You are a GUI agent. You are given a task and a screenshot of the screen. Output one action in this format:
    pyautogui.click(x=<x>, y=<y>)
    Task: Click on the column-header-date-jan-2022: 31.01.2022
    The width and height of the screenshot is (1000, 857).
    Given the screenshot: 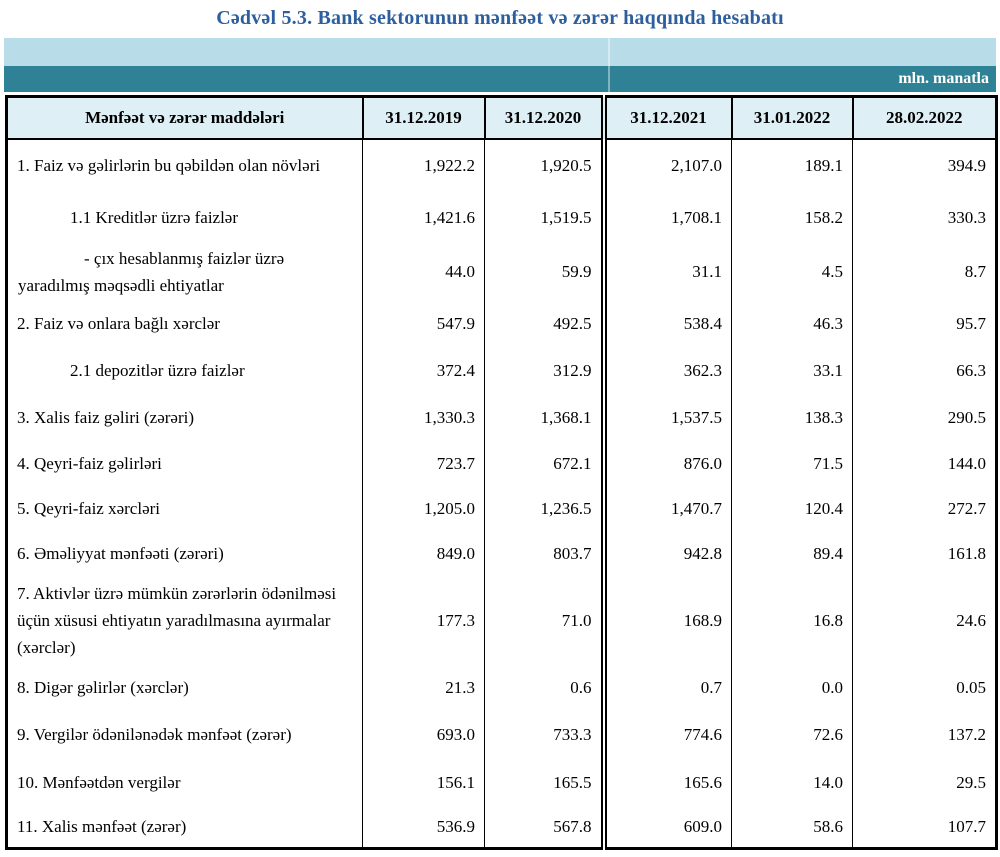 What is the action you would take?
    pyautogui.click(x=792, y=117)
    